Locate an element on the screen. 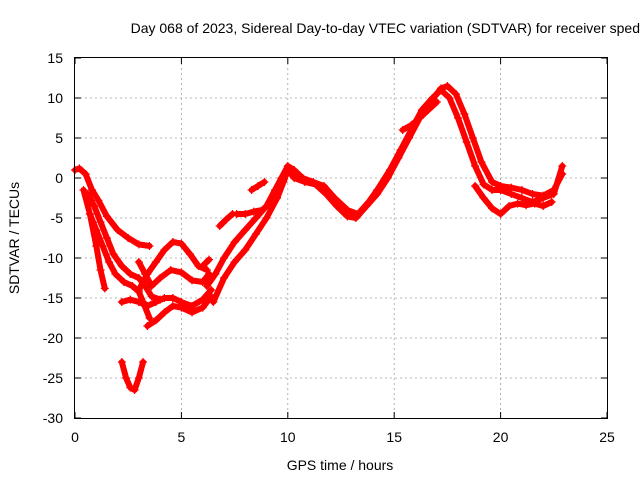 The image size is (640, 480). y-axis-label: SDTVAR / TECUs is located at coordinates (14, 238).